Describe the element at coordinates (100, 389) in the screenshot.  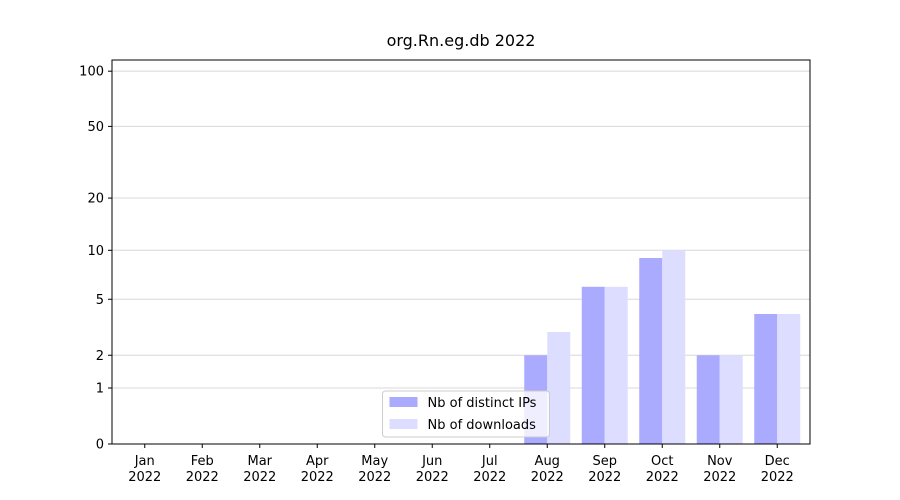
I see `y-tick-label: 1` at that location.